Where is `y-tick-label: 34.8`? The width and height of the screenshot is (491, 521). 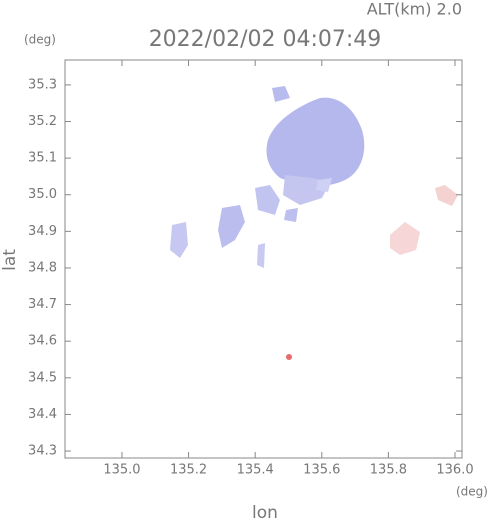
y-tick-label: 34.8 is located at coordinates (42, 267).